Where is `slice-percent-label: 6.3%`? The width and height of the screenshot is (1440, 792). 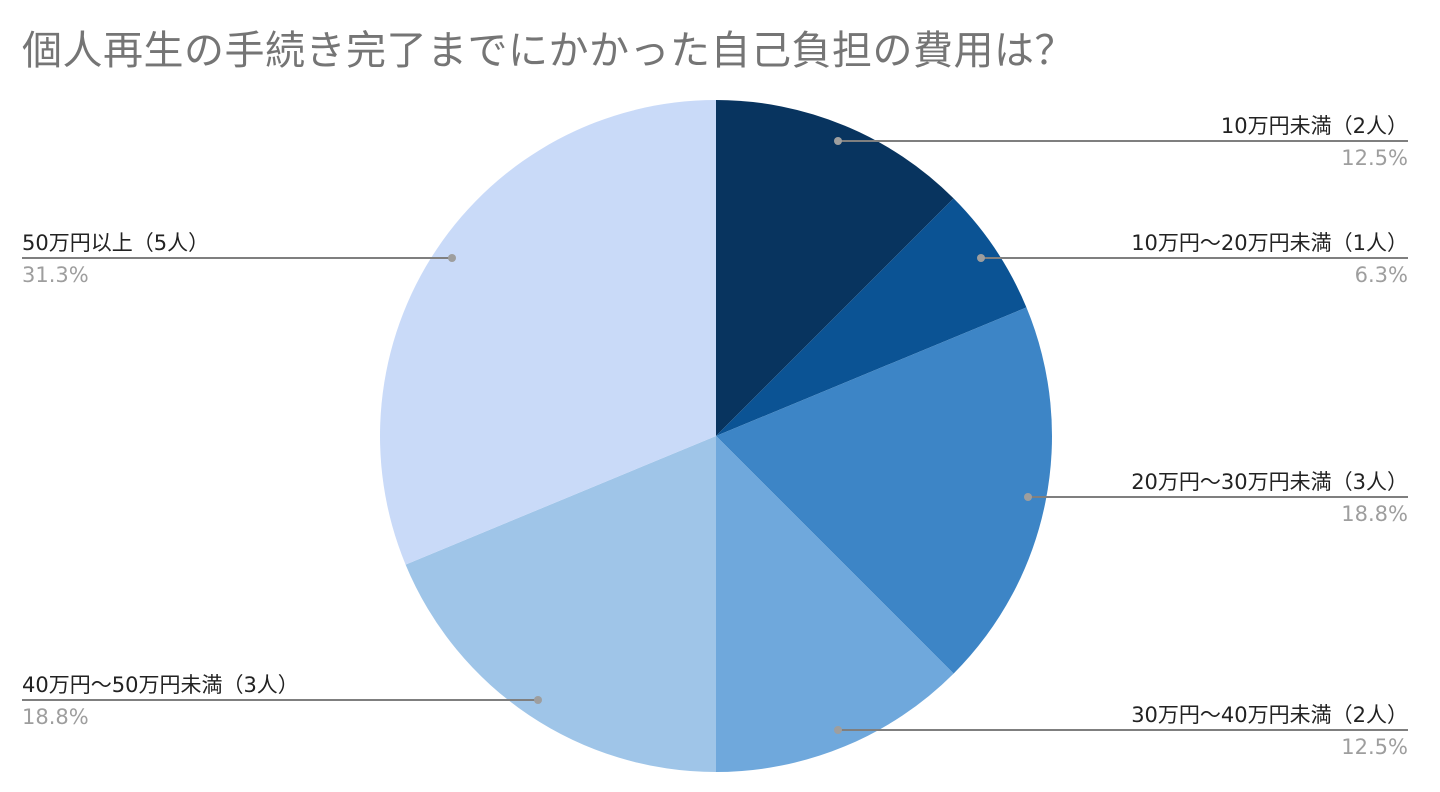 slice-percent-label: 6.3% is located at coordinates (1381, 275).